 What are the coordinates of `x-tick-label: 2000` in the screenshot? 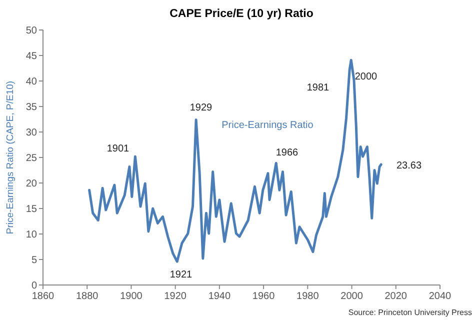 It's located at (352, 296).